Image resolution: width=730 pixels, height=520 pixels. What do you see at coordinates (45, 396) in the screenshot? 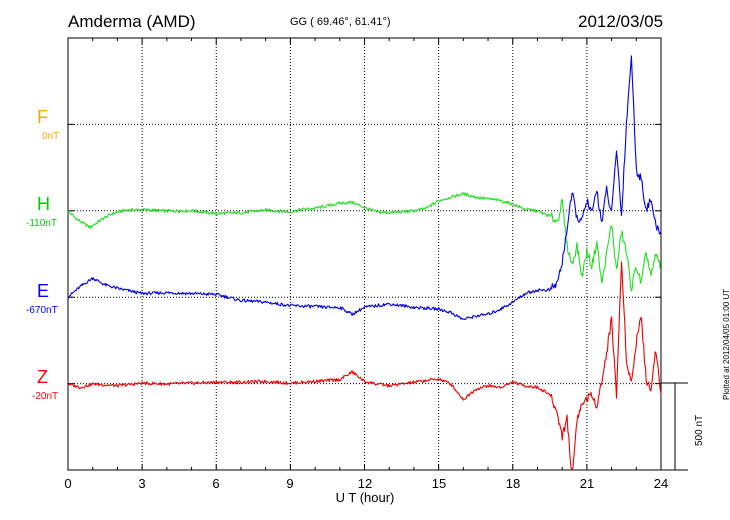
I see `component-offset-z: -20nT` at bounding box center [45, 396].